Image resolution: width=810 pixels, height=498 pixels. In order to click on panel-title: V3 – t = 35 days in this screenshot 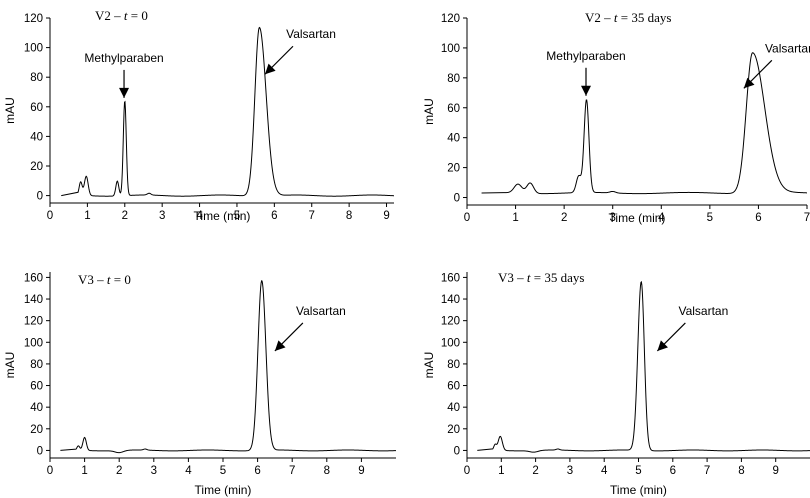, I will do `click(541, 277)`.